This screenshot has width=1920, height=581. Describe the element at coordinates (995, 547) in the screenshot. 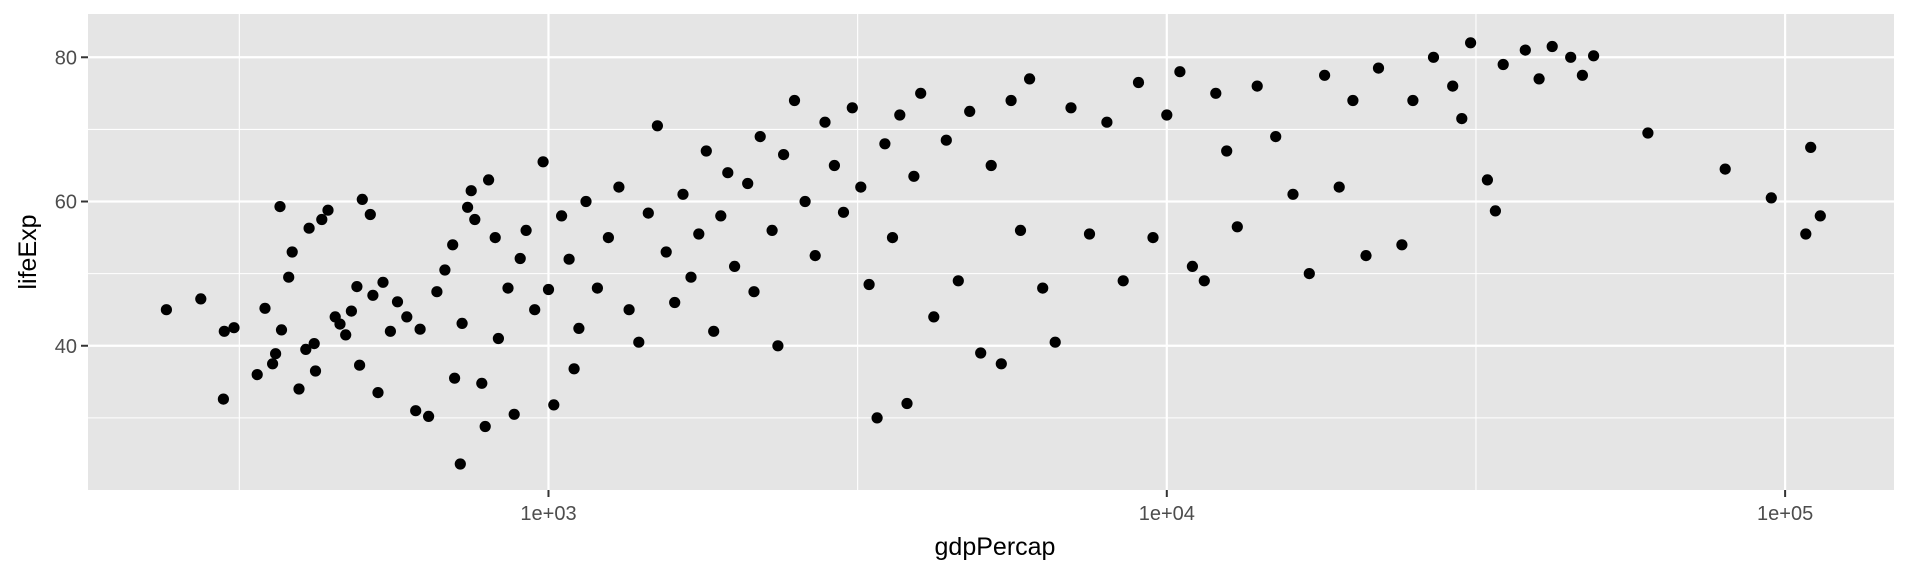

I see `x-axis-title: gdpPercap` at that location.